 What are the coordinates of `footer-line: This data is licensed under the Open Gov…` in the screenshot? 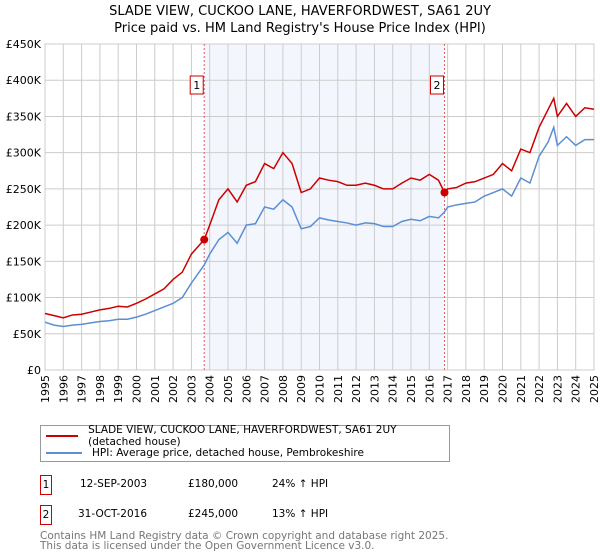 It's located at (207, 546).